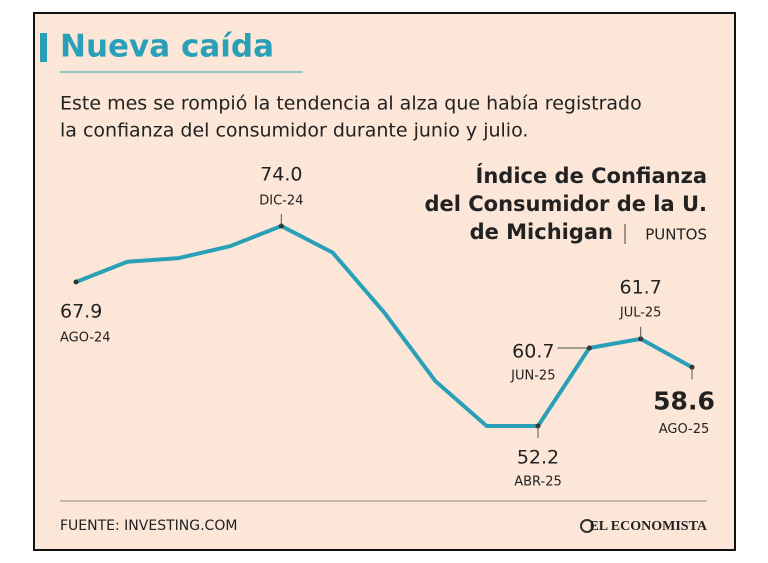 The width and height of the screenshot is (768, 563). I want to click on value-label-current: 58.6, so click(684, 400).